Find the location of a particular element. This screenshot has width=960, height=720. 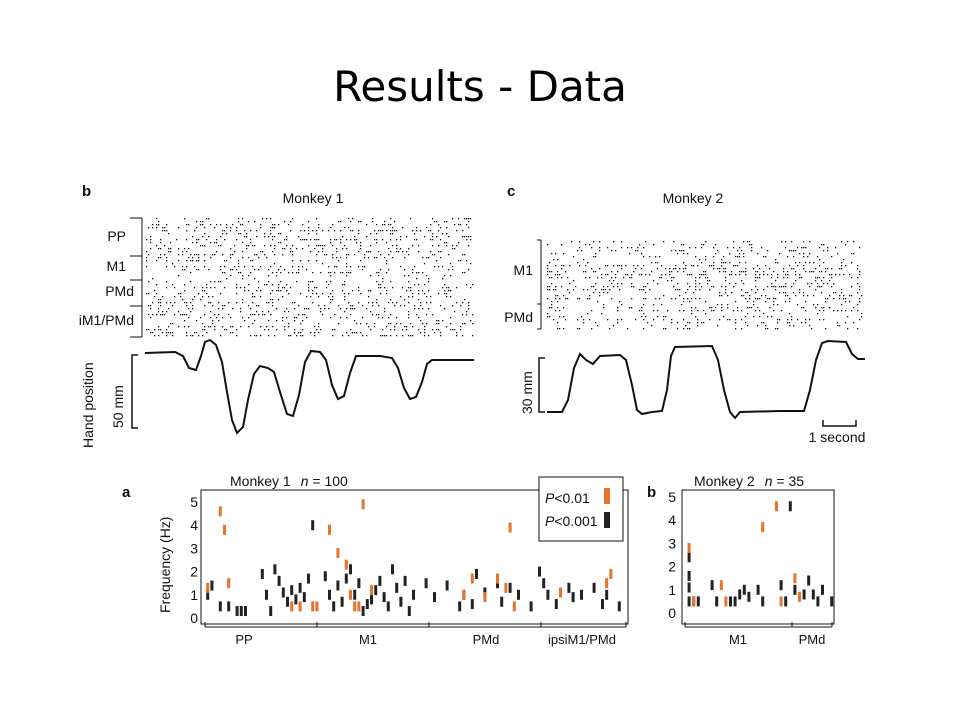

region-label-pp: PP is located at coordinates (116, 236).